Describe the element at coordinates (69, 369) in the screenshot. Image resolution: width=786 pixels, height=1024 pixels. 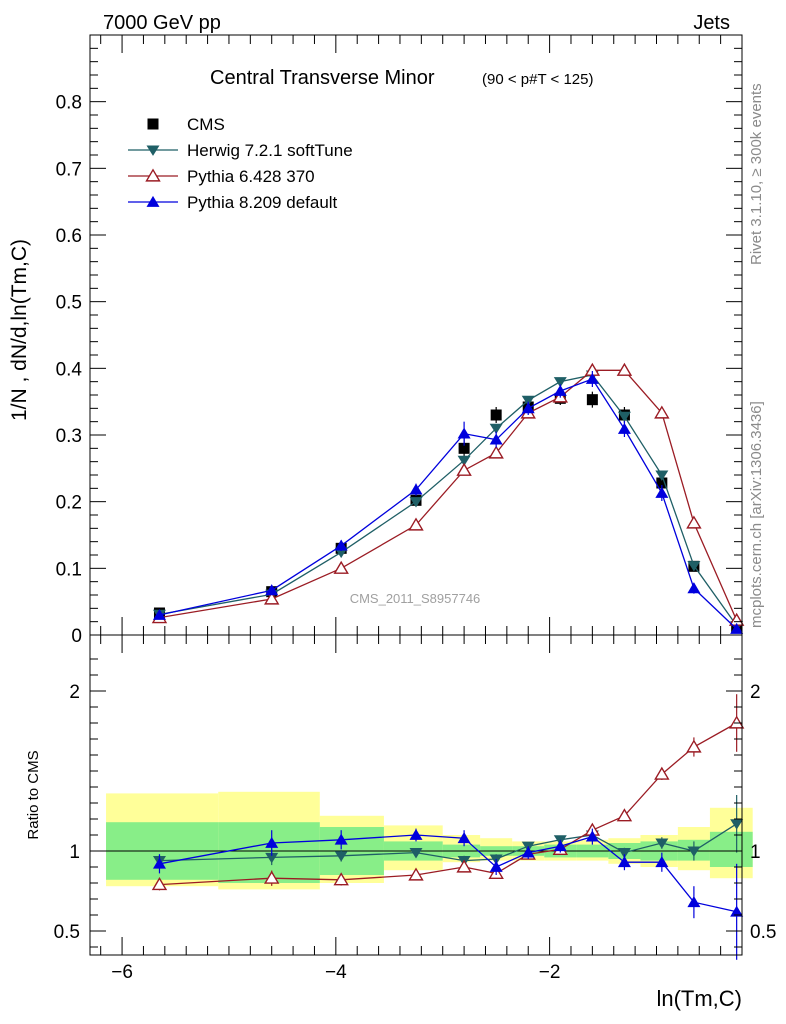
I see `main-y-tick-label: 0.4` at that location.